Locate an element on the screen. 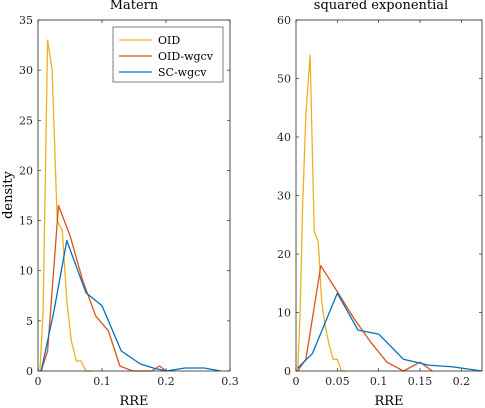 This screenshot has width=485, height=408. legend-label-sc-wgcv: SC-wgcv is located at coordinates (182, 72).